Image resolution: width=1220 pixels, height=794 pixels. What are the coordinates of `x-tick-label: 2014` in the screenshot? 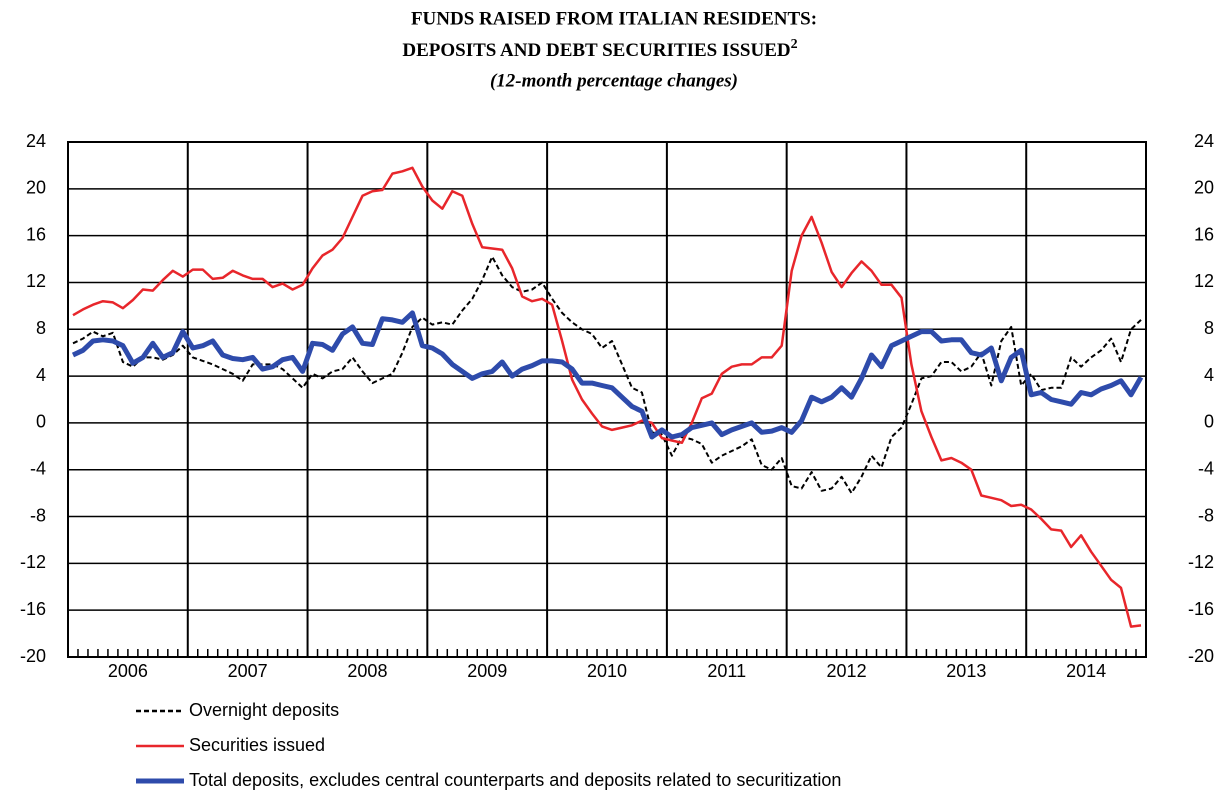 It's located at (1086, 671).